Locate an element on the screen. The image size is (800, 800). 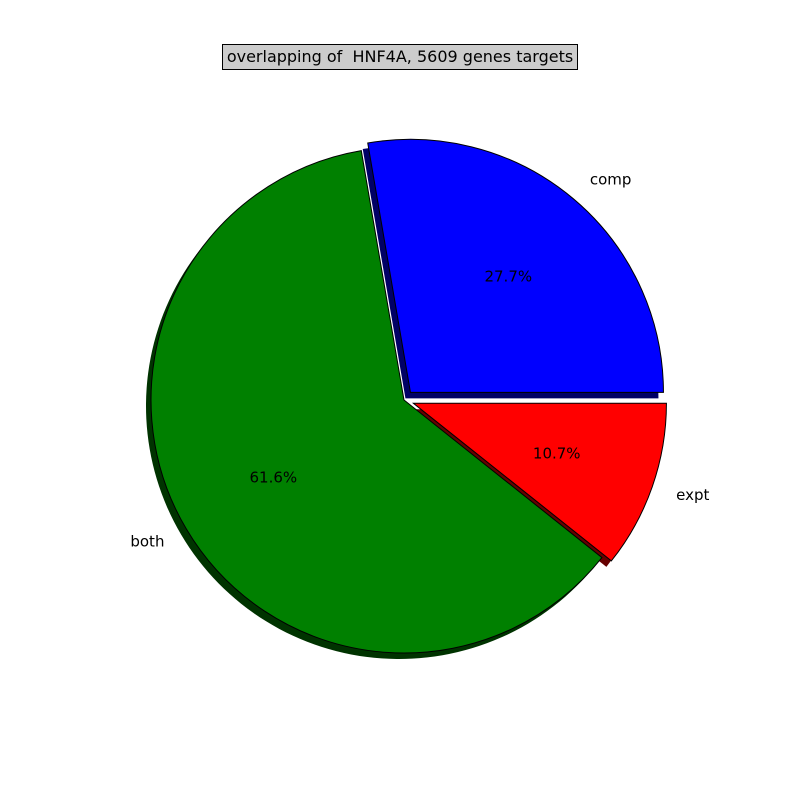
slice-expt is located at coordinates (539, 482).